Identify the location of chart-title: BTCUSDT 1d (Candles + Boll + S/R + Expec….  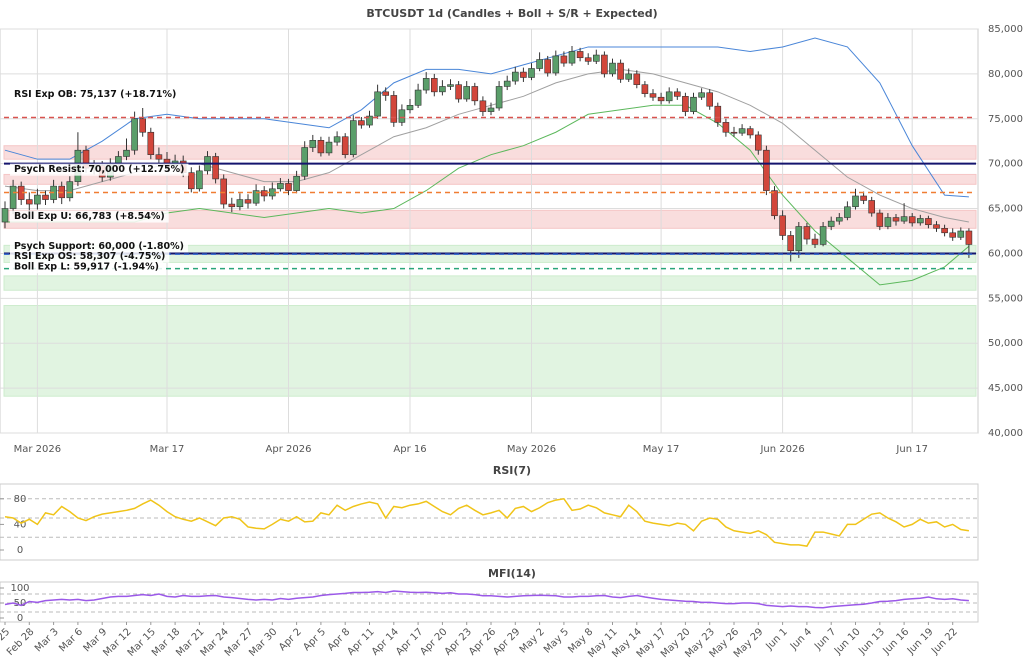
(511, 13).